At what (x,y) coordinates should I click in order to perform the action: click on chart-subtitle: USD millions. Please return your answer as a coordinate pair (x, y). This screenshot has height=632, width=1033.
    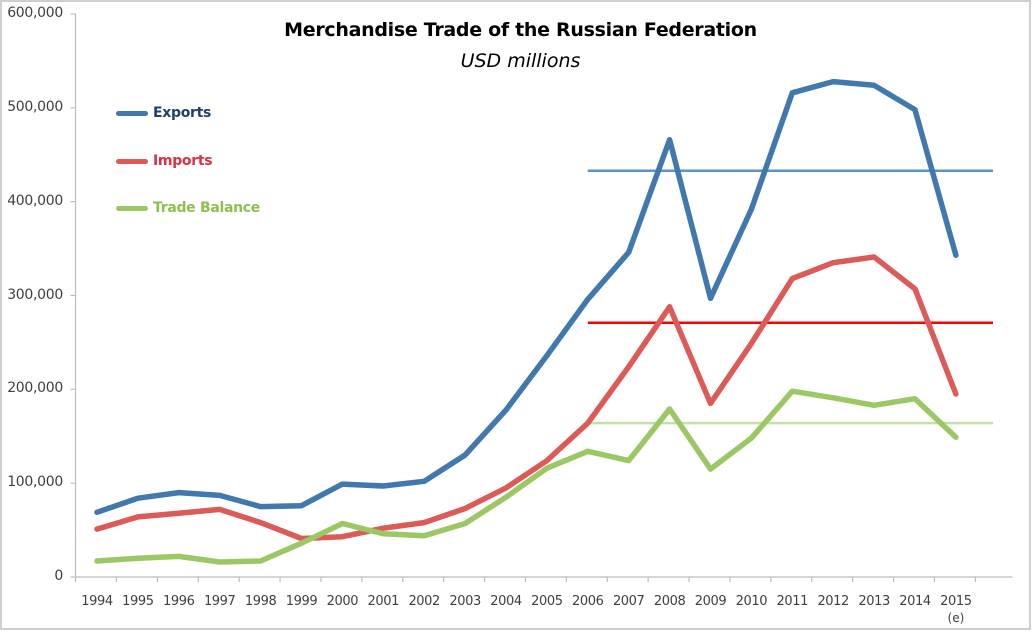
    Looking at the image, I should click on (520, 61).